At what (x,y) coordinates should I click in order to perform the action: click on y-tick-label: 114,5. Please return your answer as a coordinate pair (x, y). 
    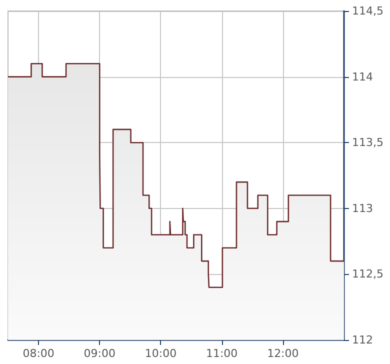
    Looking at the image, I should click on (368, 11).